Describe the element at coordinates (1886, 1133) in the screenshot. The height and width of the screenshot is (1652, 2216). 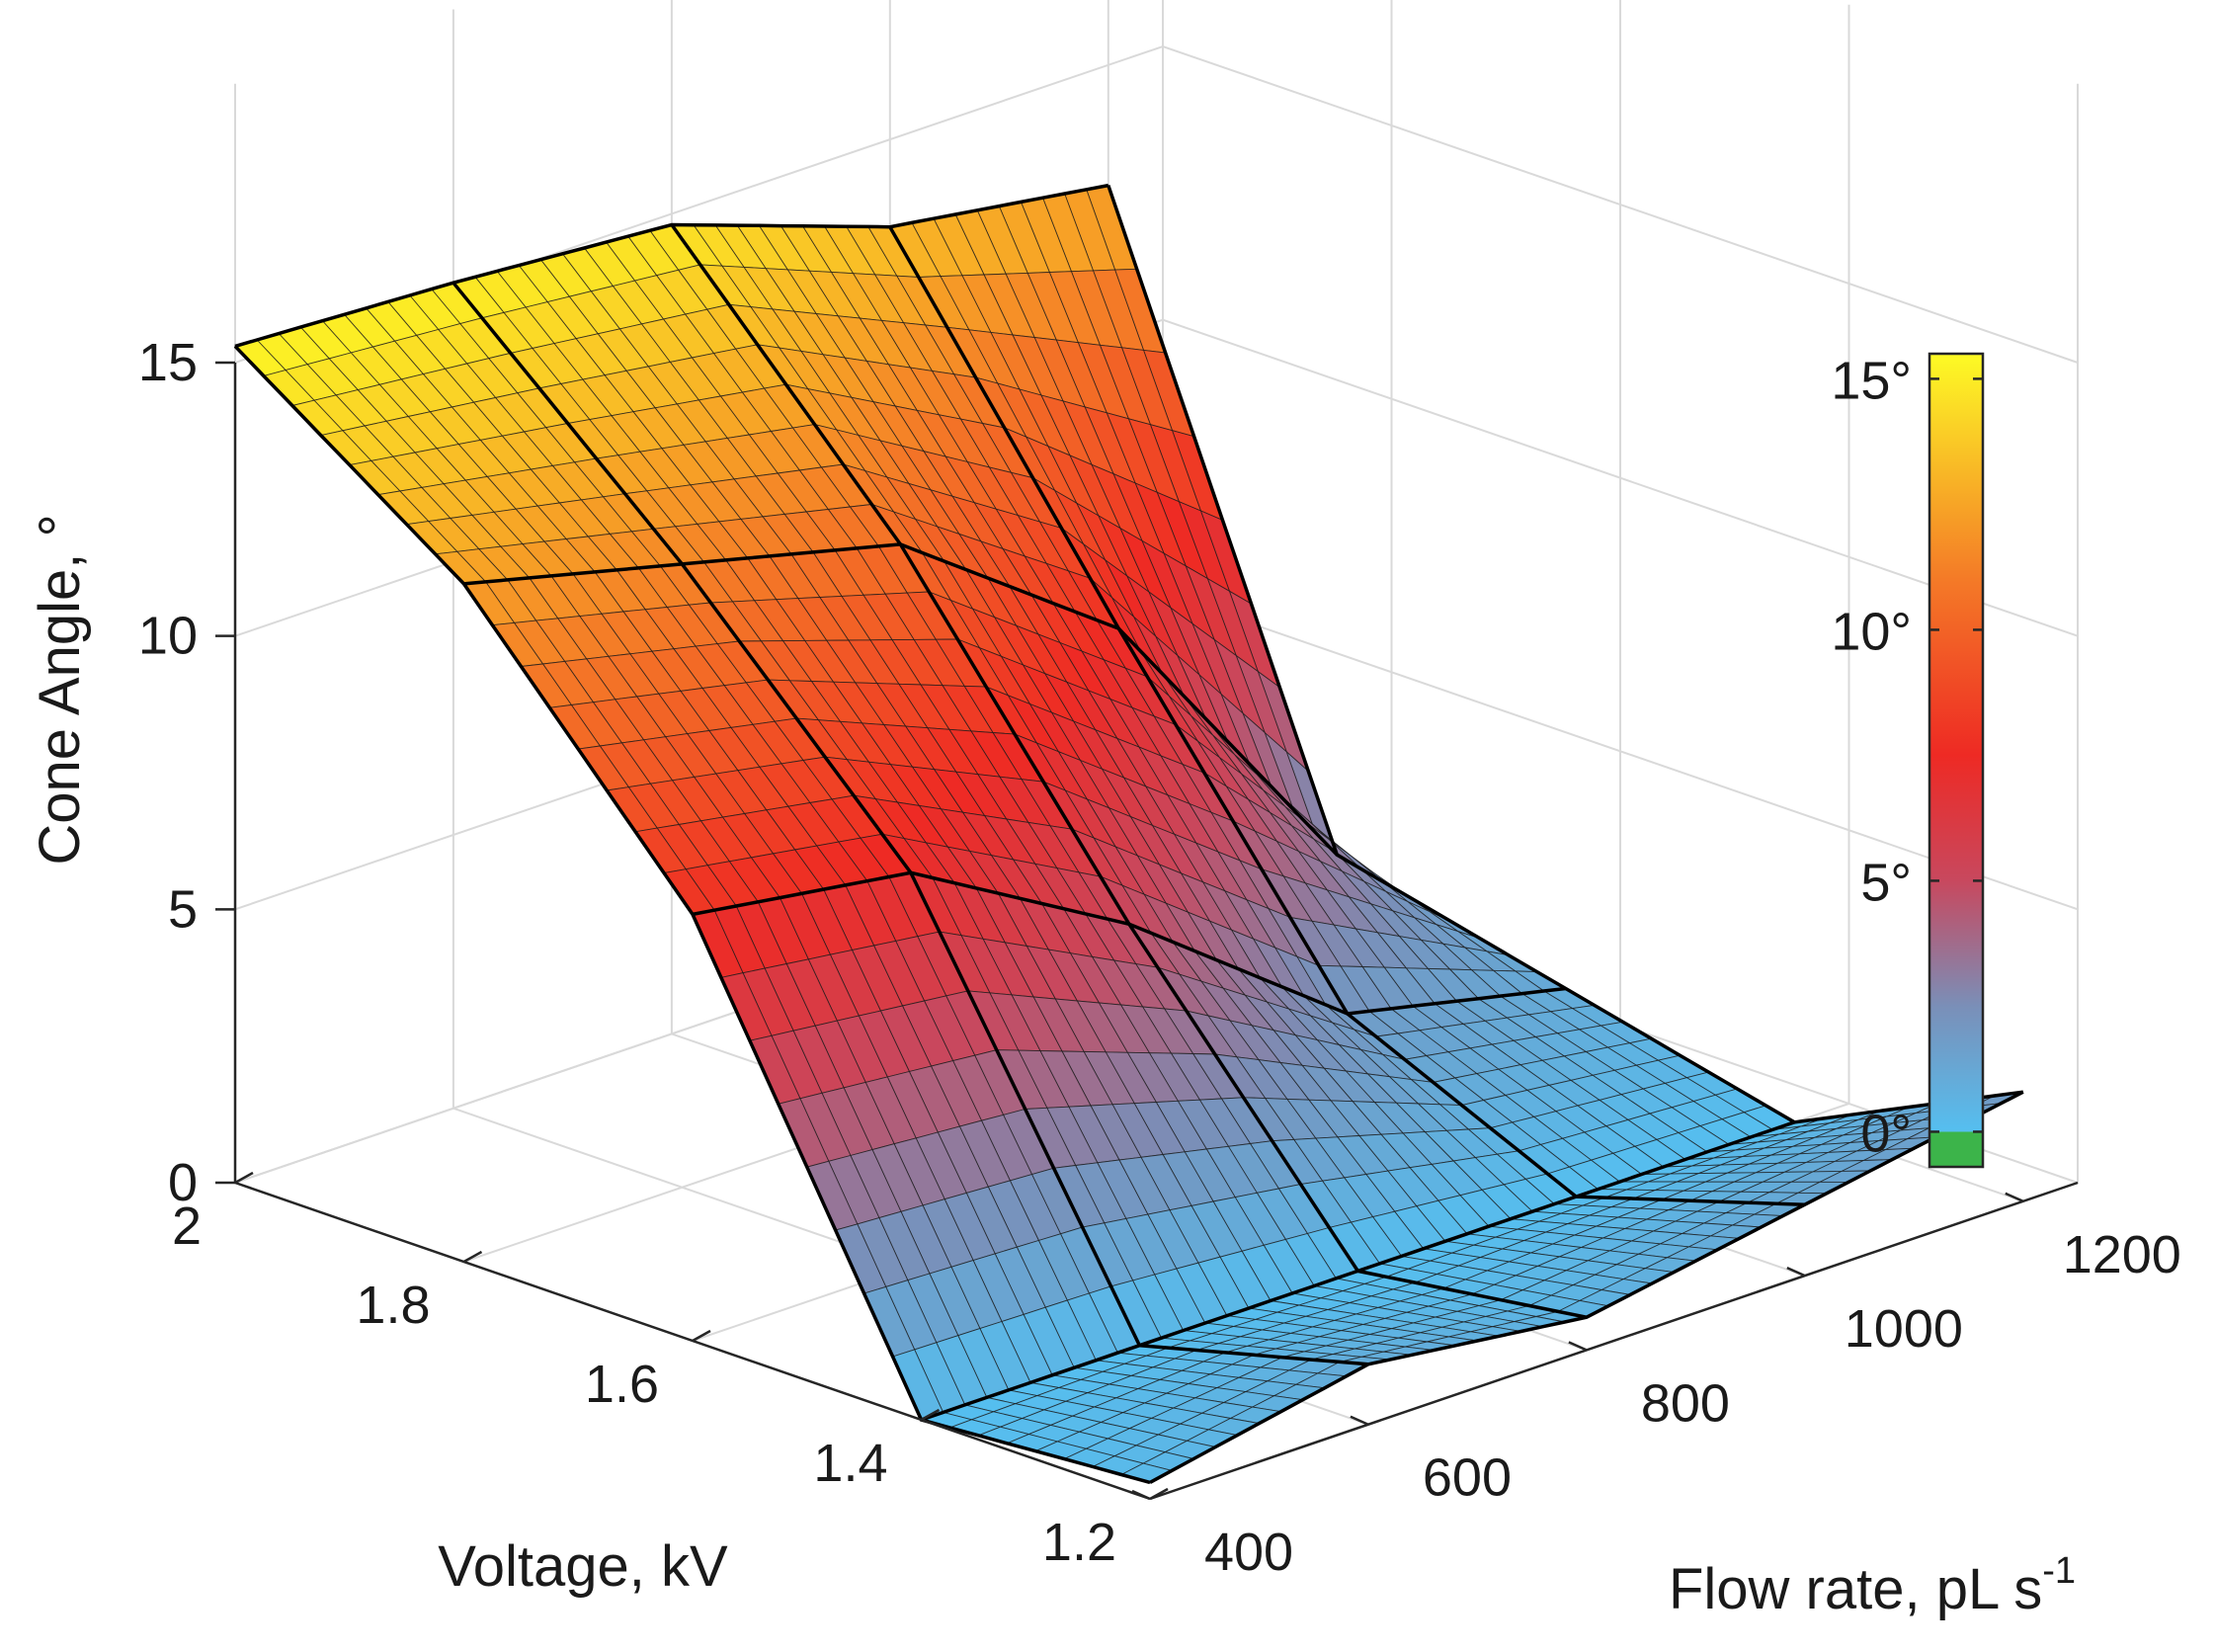
I see `colorbar-tick-label: 0°` at that location.